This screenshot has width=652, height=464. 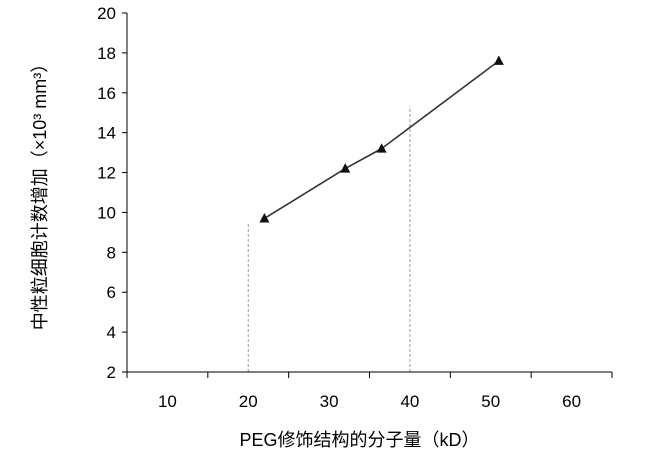 I want to click on y-tick-label: 20, so click(x=106, y=13).